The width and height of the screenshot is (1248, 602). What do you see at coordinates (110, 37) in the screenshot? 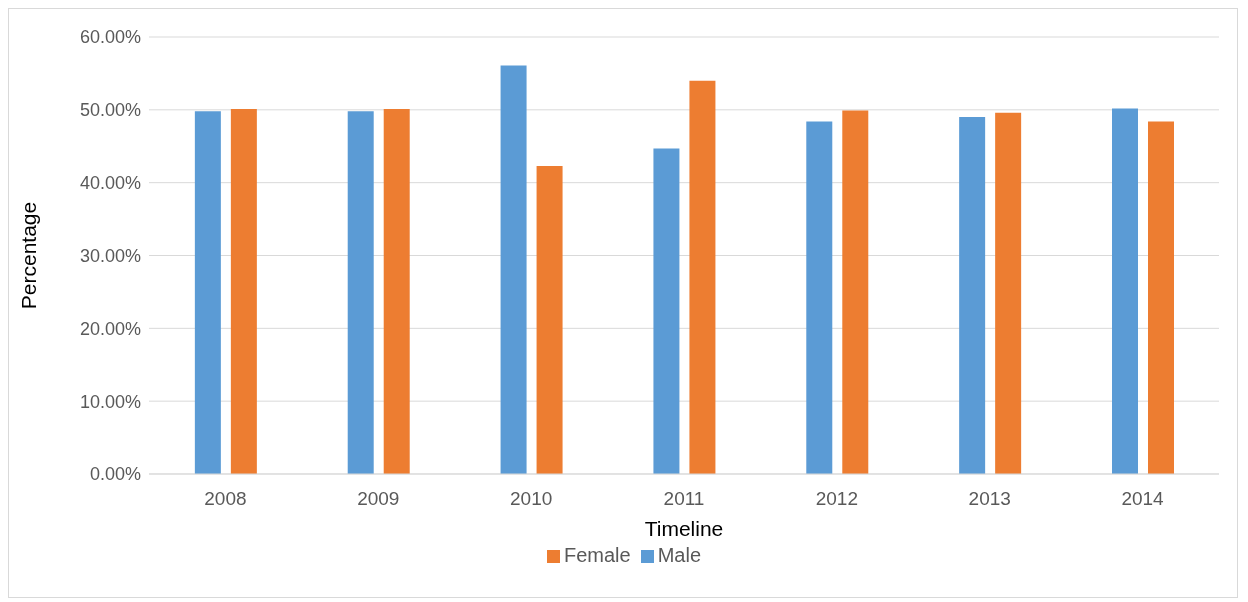
I see `y-tick-label: 60.00%` at bounding box center [110, 37].